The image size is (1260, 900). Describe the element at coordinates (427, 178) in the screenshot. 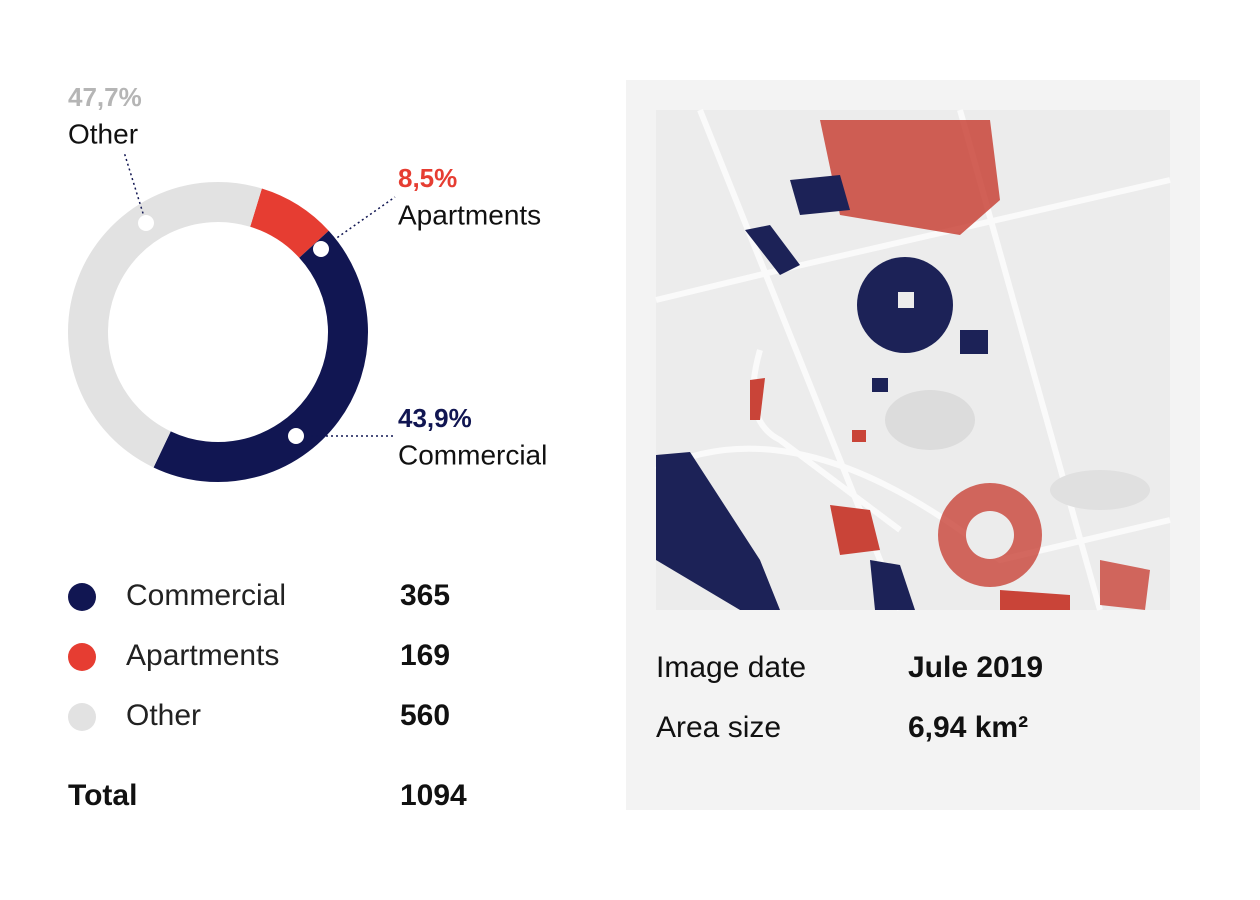

I see `percent-label: 8,5%` at that location.